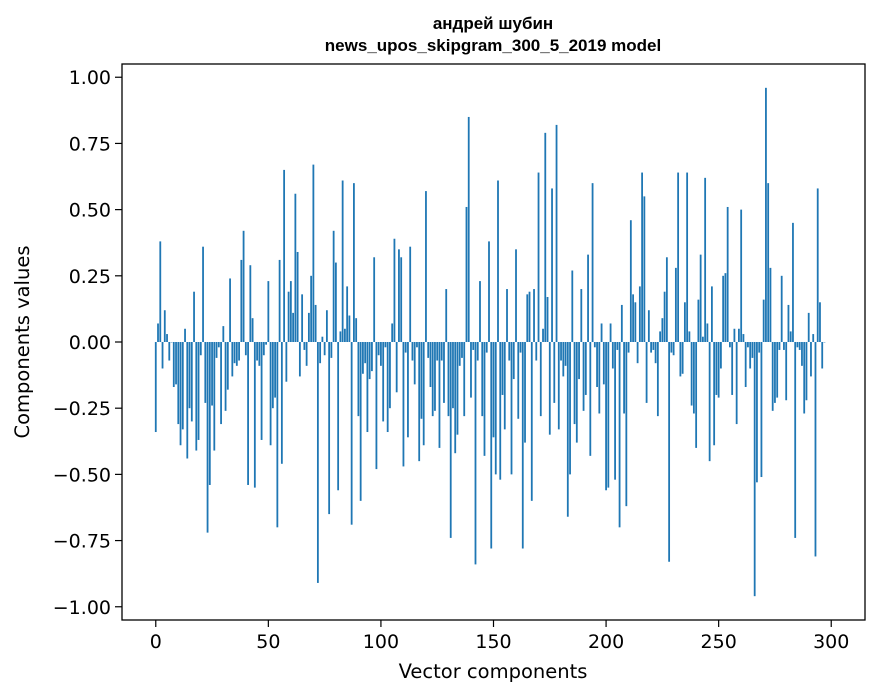 This screenshot has height=696, width=880. I want to click on y-tick-label: 0.50, so click(90, 211).